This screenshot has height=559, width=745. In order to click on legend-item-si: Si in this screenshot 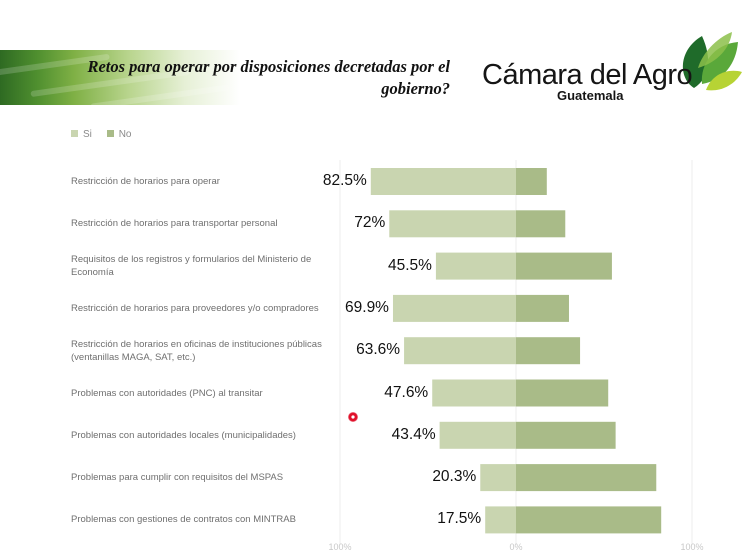, I will do `click(81, 134)`.